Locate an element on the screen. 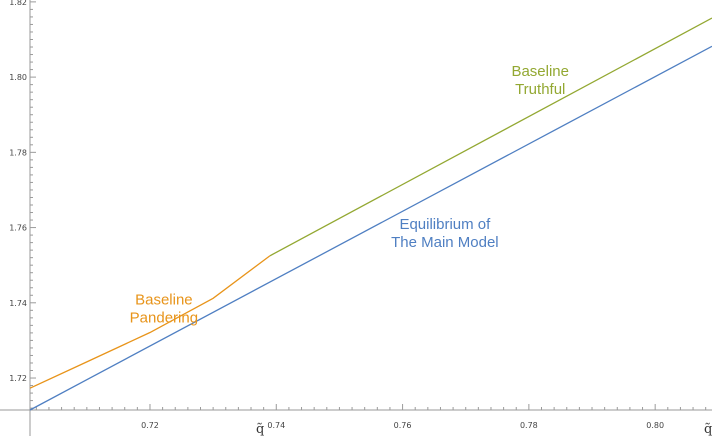 Image resolution: width=712 pixels, height=436 pixels. y-tick-label: 1.72 is located at coordinates (18, 378).